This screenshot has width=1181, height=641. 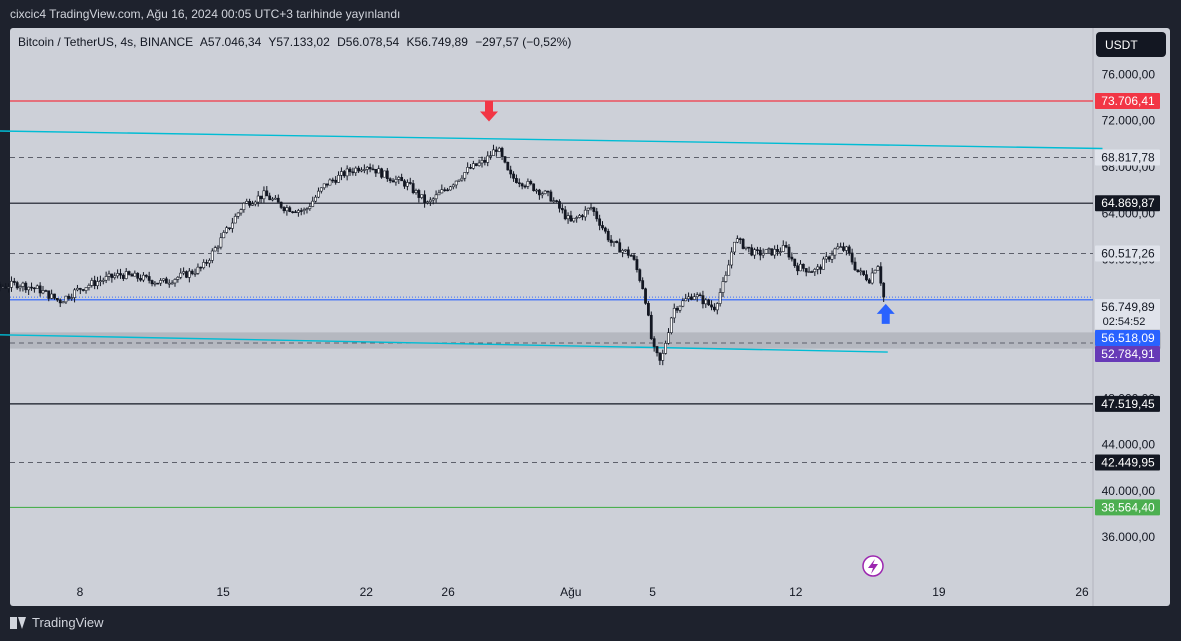 What do you see at coordinates (1128, 507) in the screenshot?
I see `price-level-badge: 38.564,40` at bounding box center [1128, 507].